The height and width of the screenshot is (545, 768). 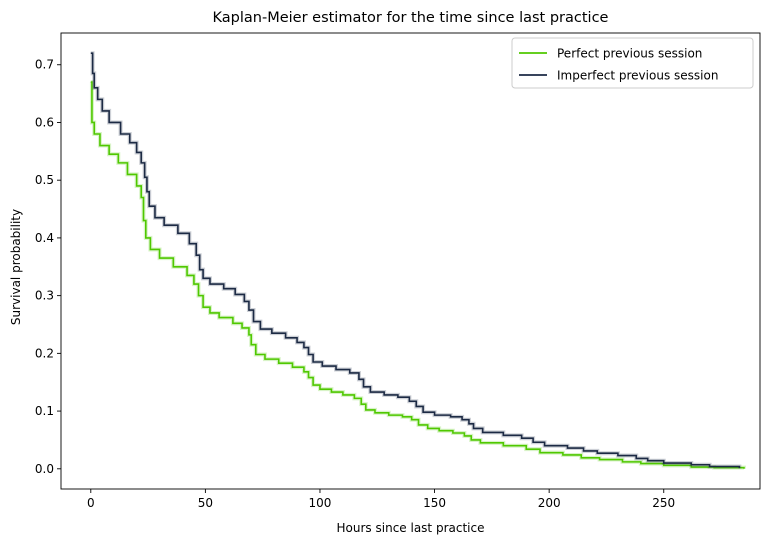 I want to click on x-tick-label: 50, so click(x=205, y=503).